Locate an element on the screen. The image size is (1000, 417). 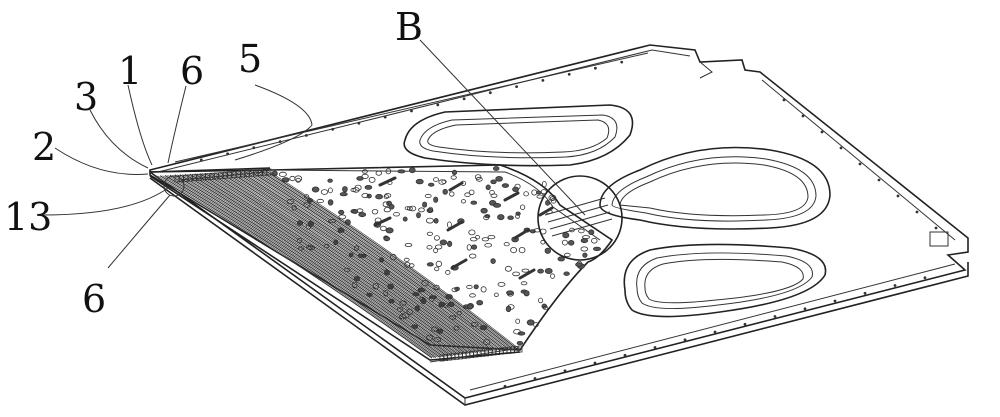
label-2: 2 is located at coordinates (44, 147).